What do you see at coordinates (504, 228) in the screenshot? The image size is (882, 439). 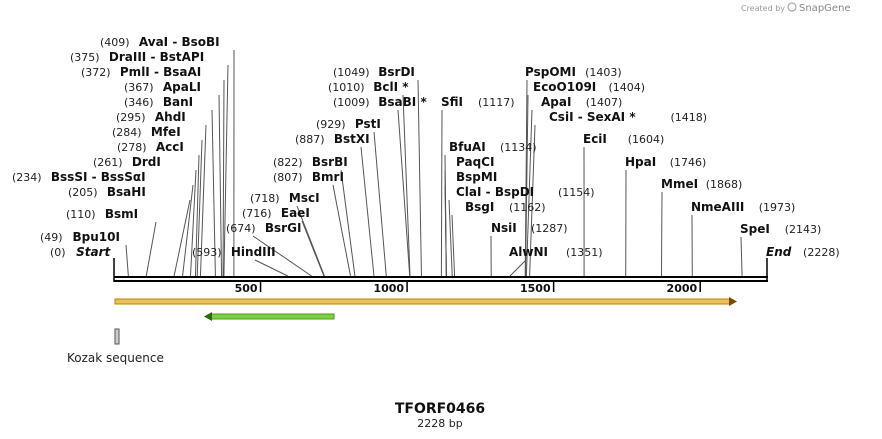 I see `site-name: NsiI` at bounding box center [504, 228].